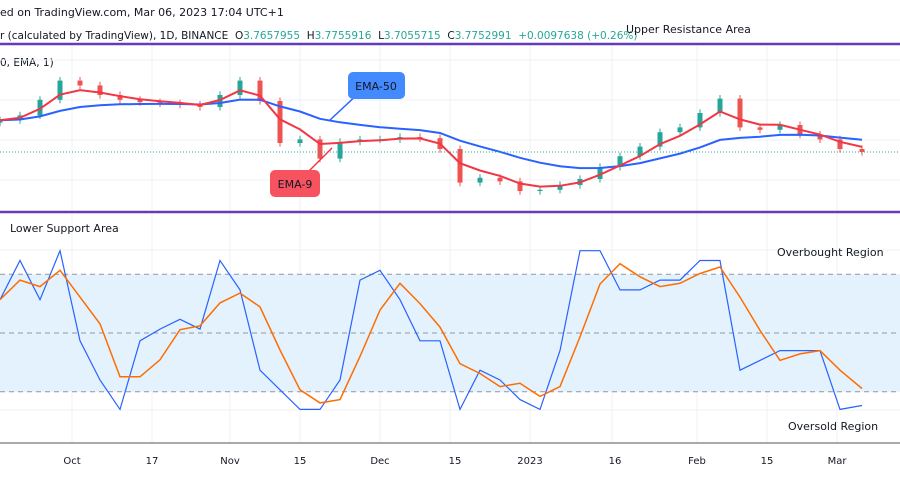 This screenshot has height=500, width=900. What do you see at coordinates (412, 36) in the screenshot?
I see `low-value: 3.7055715` at bounding box center [412, 36].